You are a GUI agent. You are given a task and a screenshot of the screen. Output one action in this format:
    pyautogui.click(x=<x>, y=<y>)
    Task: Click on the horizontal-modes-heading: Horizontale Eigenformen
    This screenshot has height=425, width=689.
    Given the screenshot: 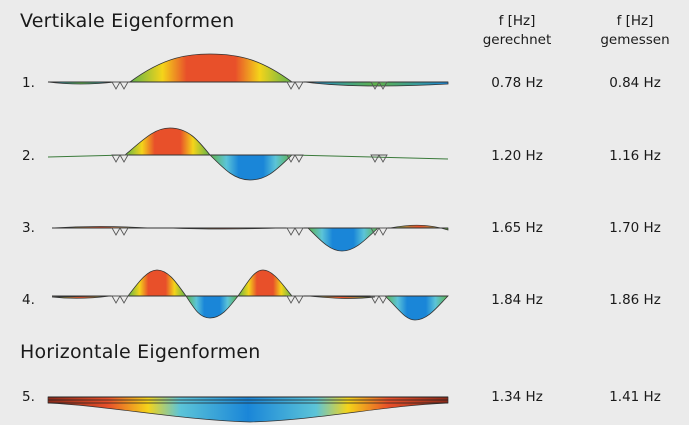 What is the action you would take?
    pyautogui.click(x=140, y=352)
    